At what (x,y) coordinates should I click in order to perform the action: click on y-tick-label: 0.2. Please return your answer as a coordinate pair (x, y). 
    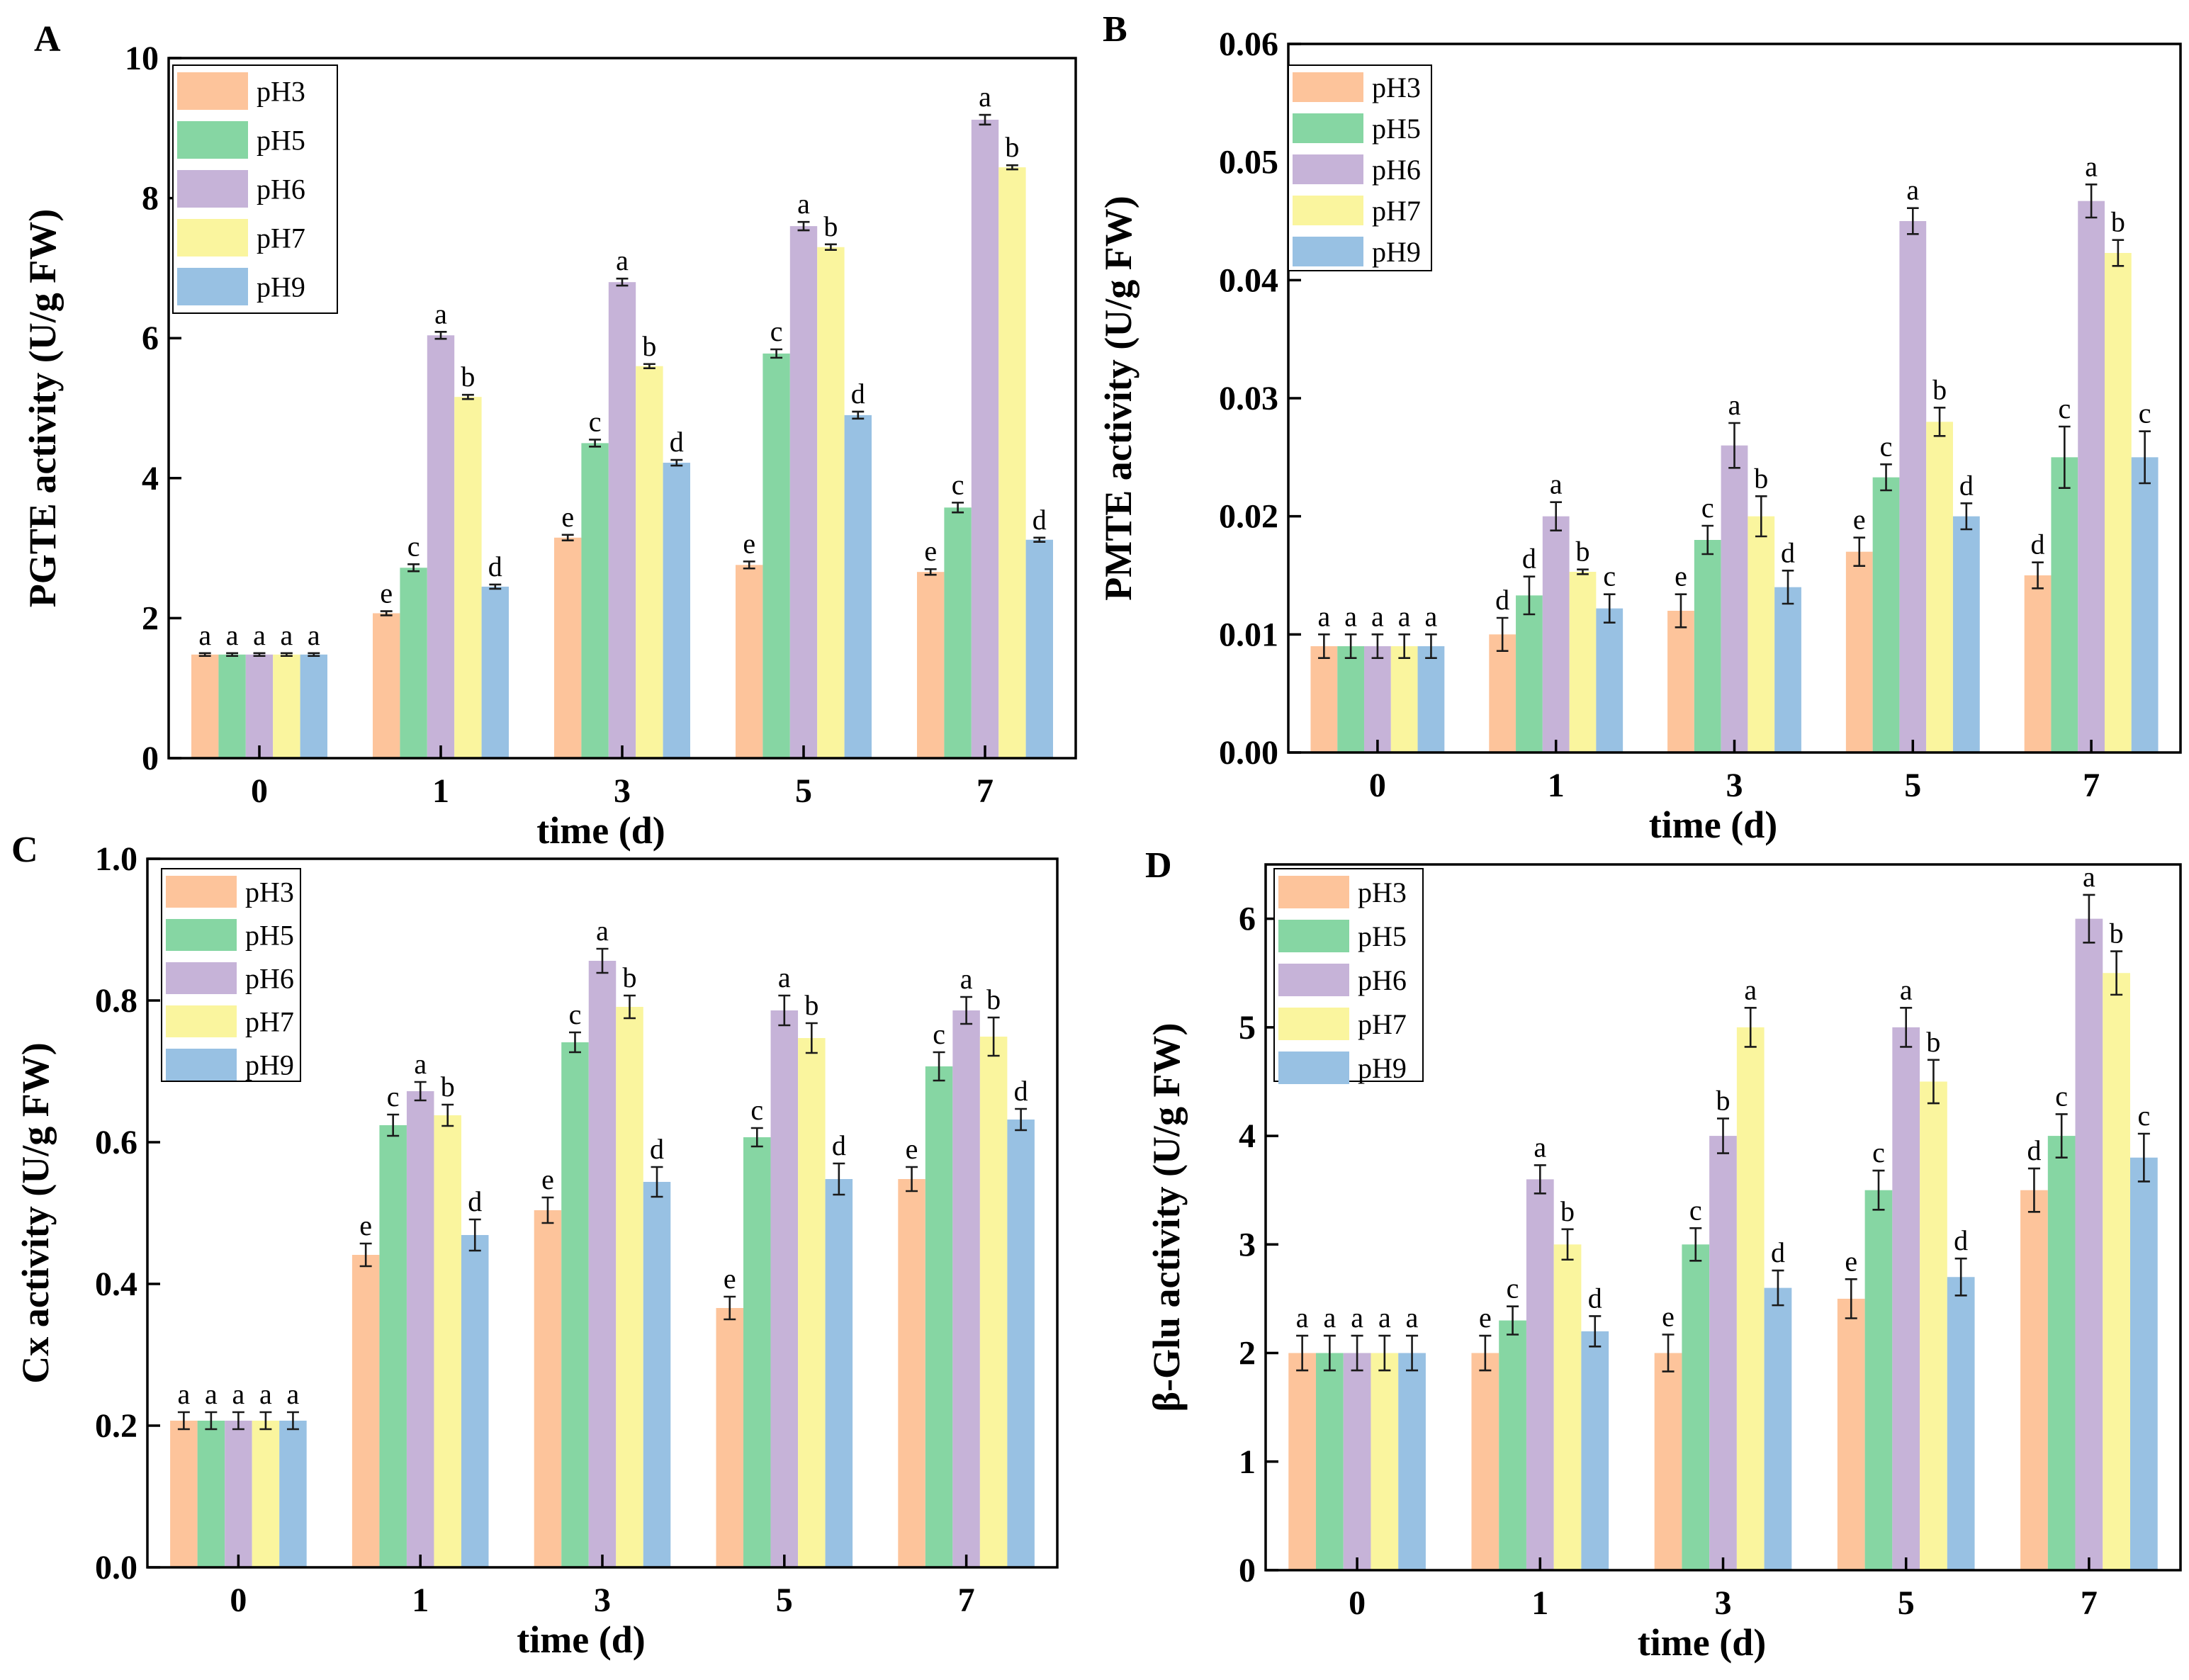
    Looking at the image, I should click on (116, 1426).